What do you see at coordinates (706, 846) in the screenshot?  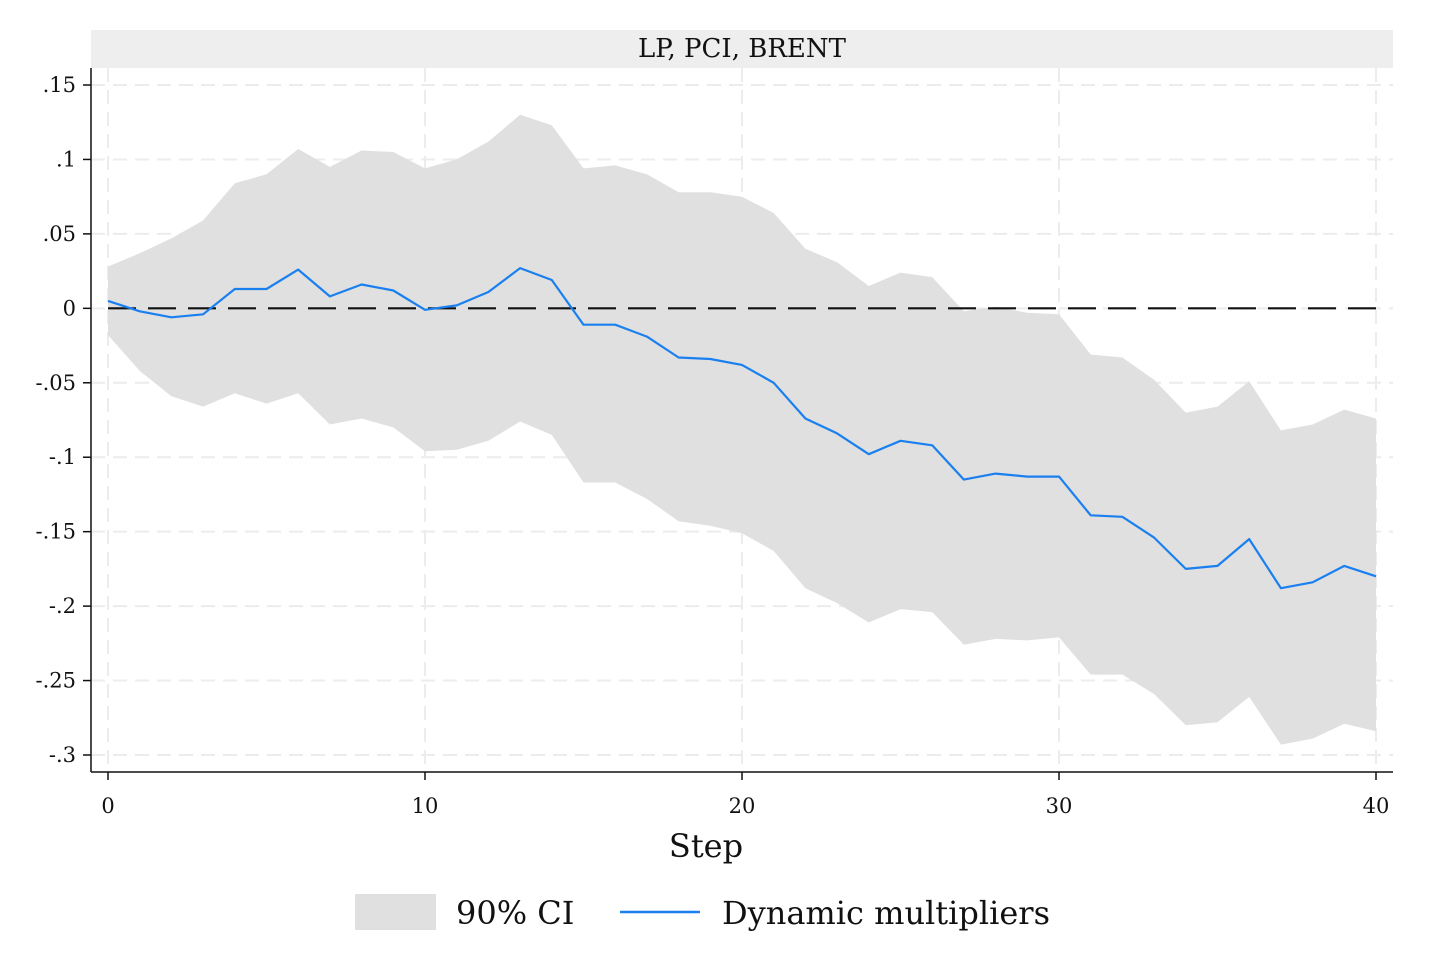 I see `x-axis-label: Step` at bounding box center [706, 846].